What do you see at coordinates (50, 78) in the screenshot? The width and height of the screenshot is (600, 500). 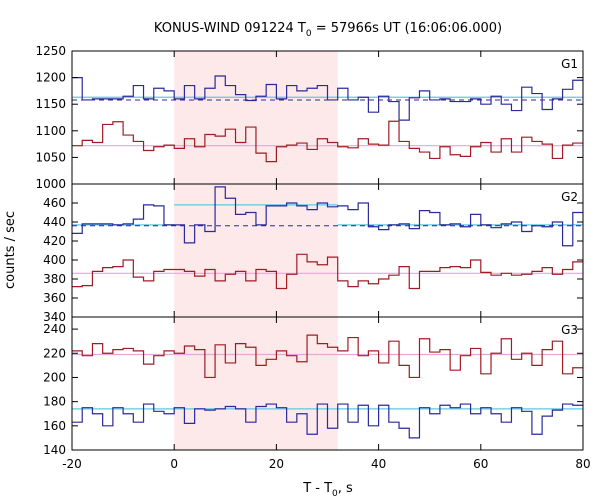 I see `y-tick-label: 1200` at bounding box center [50, 78].